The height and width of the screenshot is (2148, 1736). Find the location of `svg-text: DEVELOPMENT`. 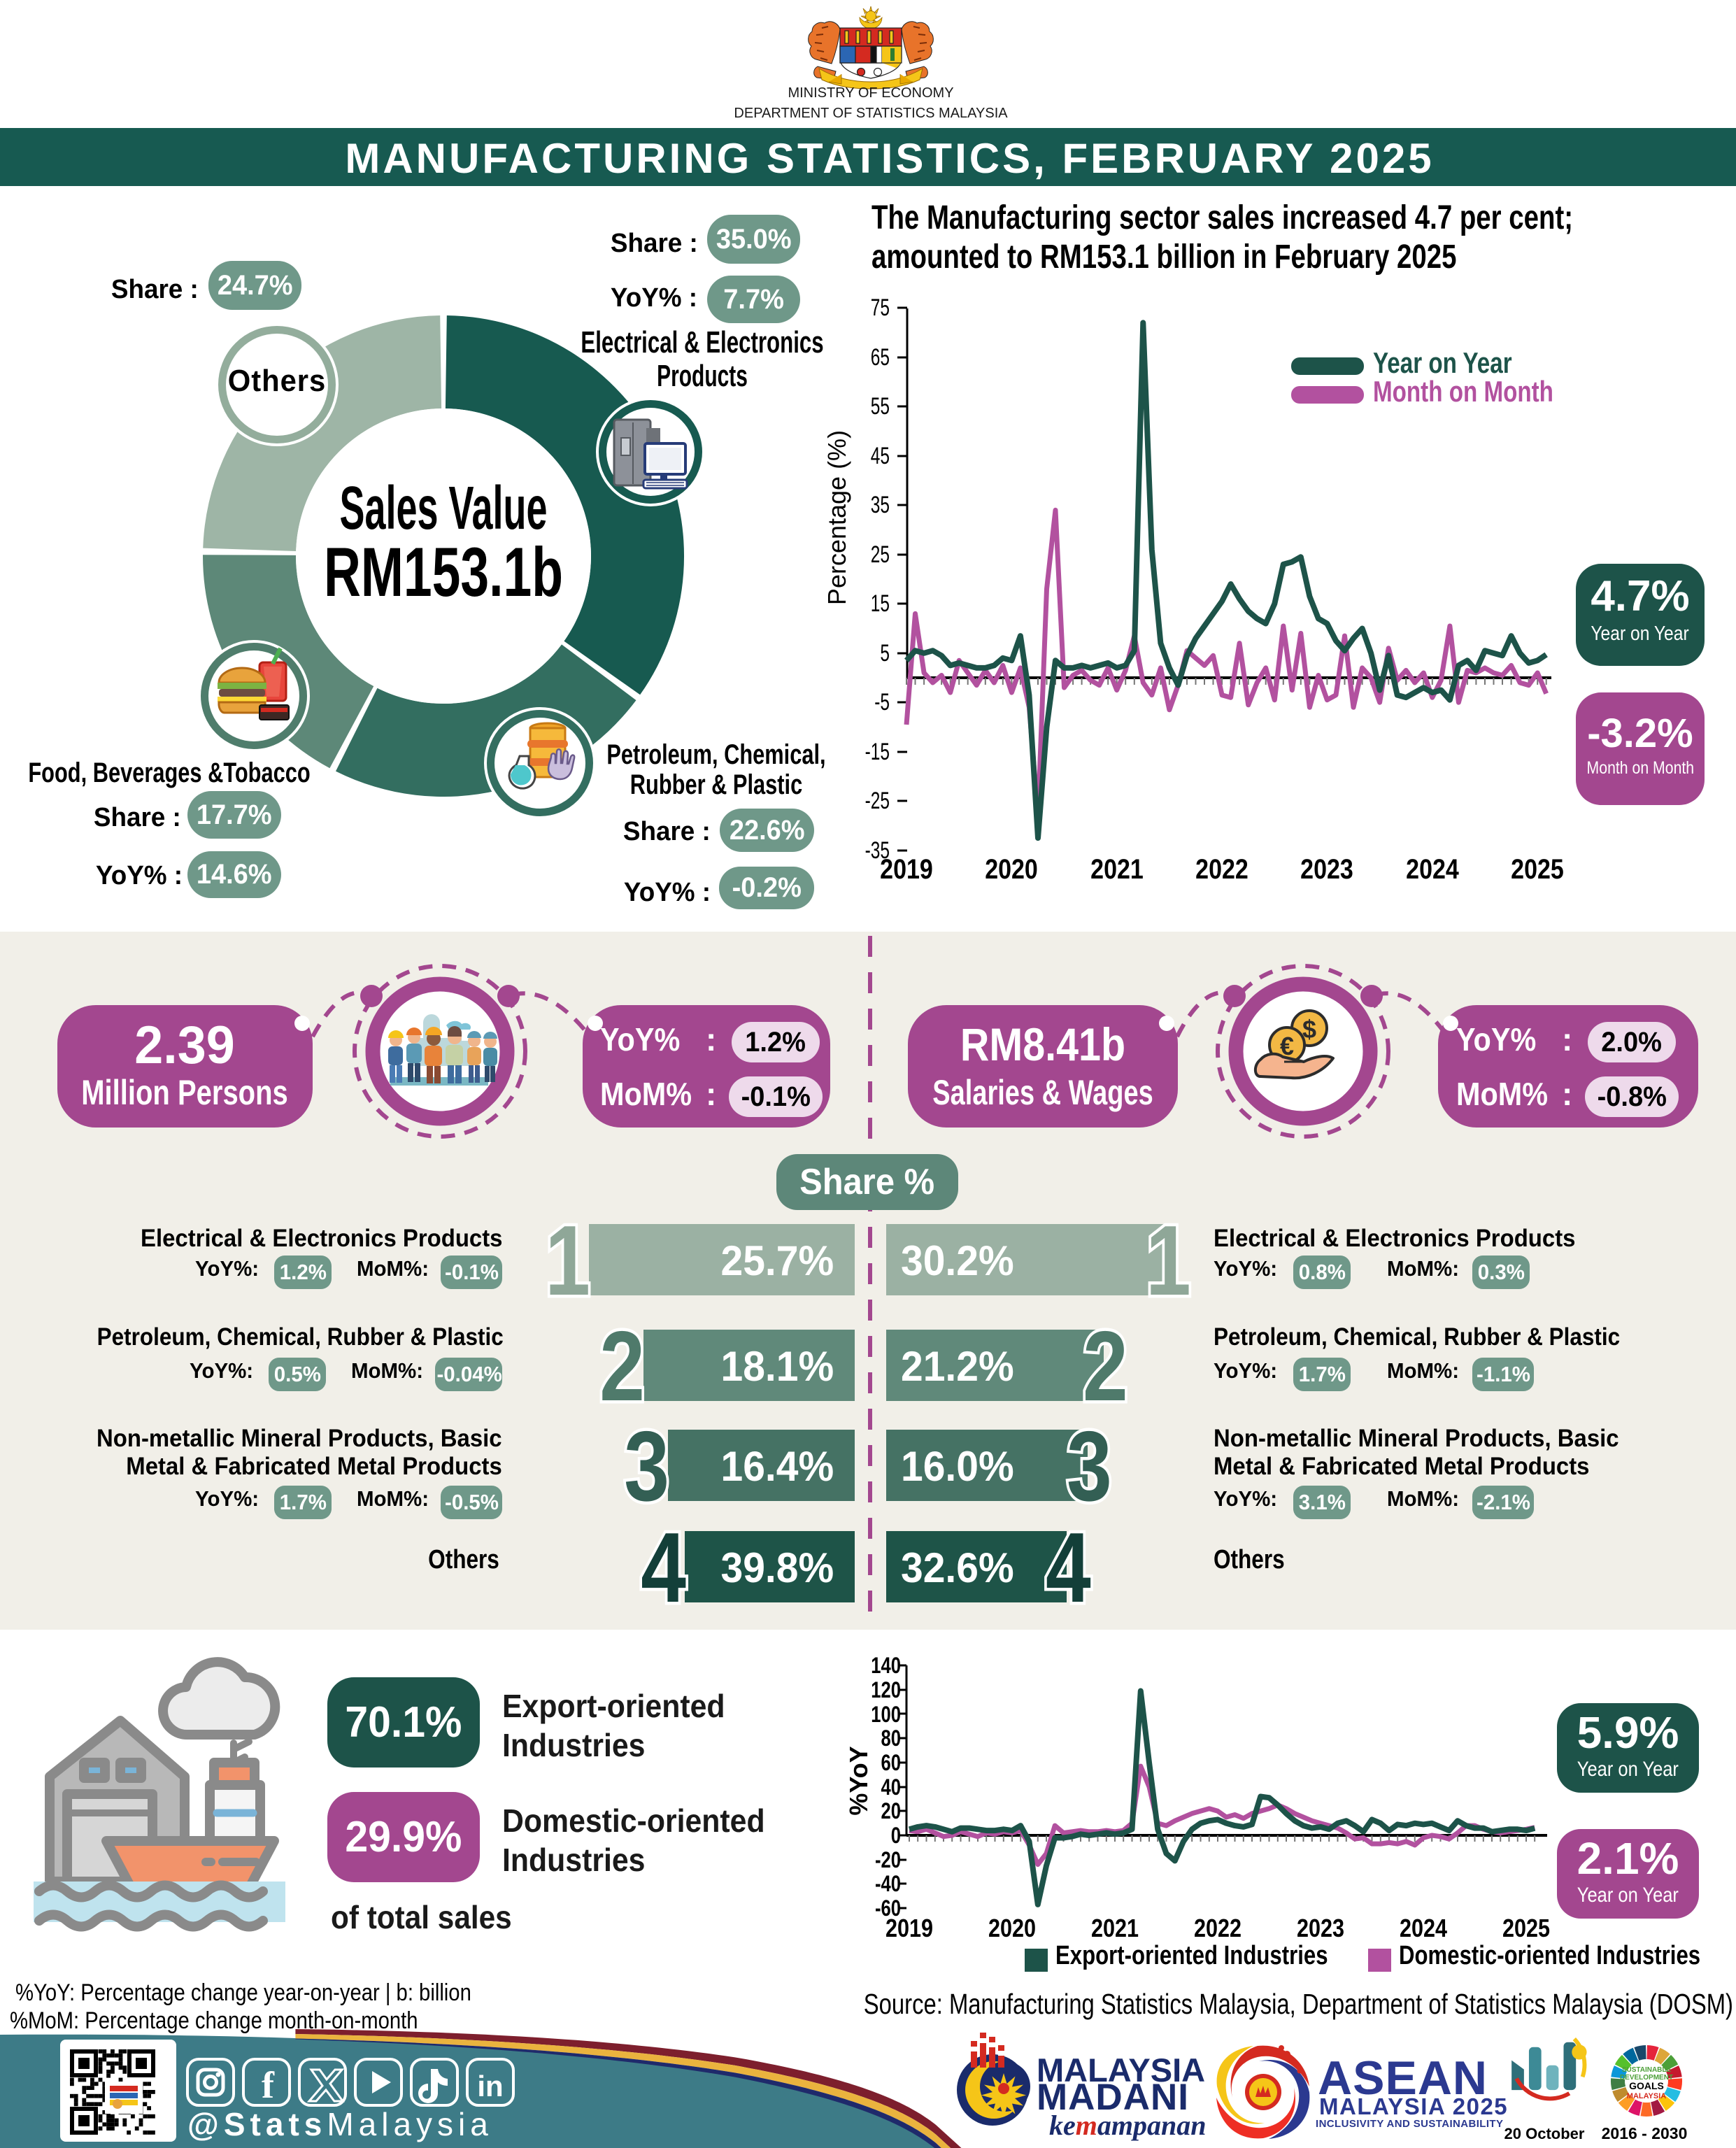

svg-text: DEVELOPMENT is located at coordinates (1646, 2078).